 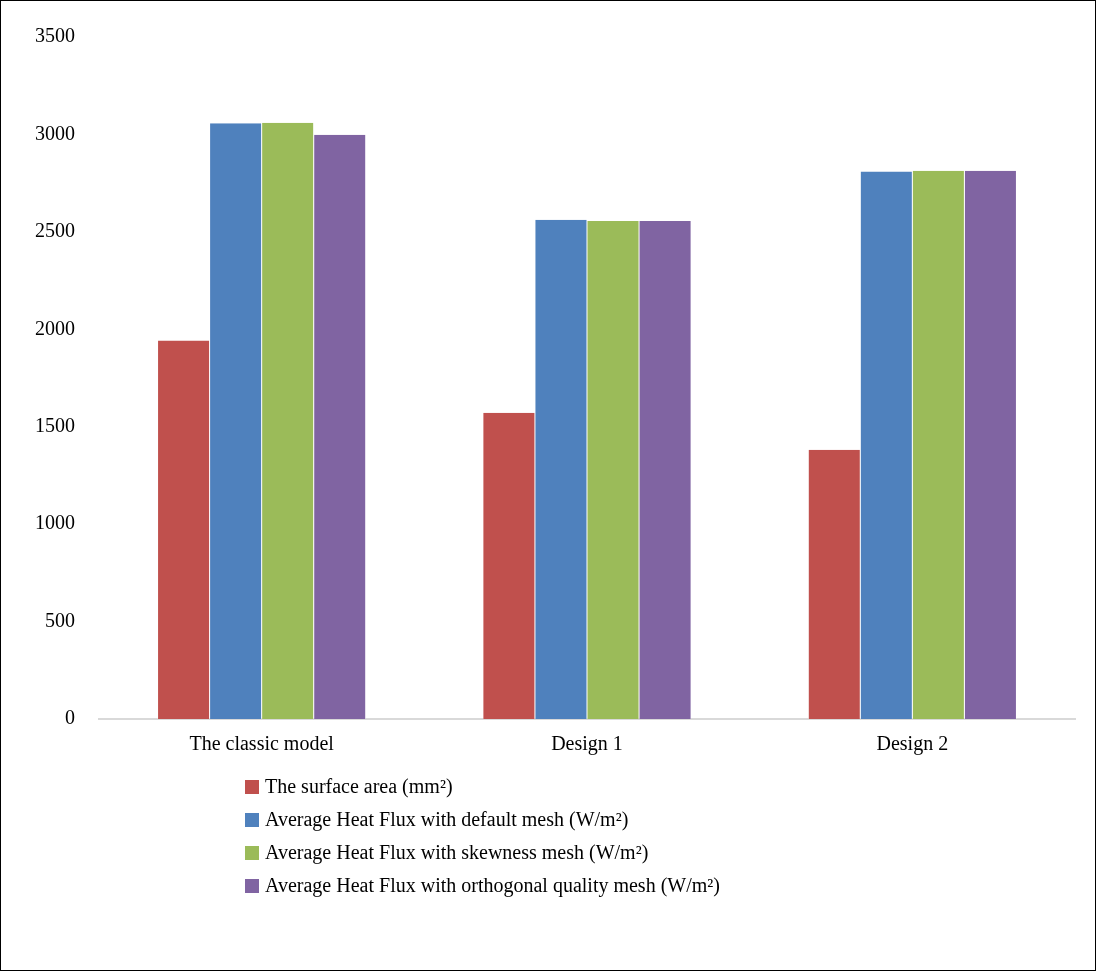 What do you see at coordinates (55, 132) in the screenshot?
I see `y-tick-label: 3000` at bounding box center [55, 132].